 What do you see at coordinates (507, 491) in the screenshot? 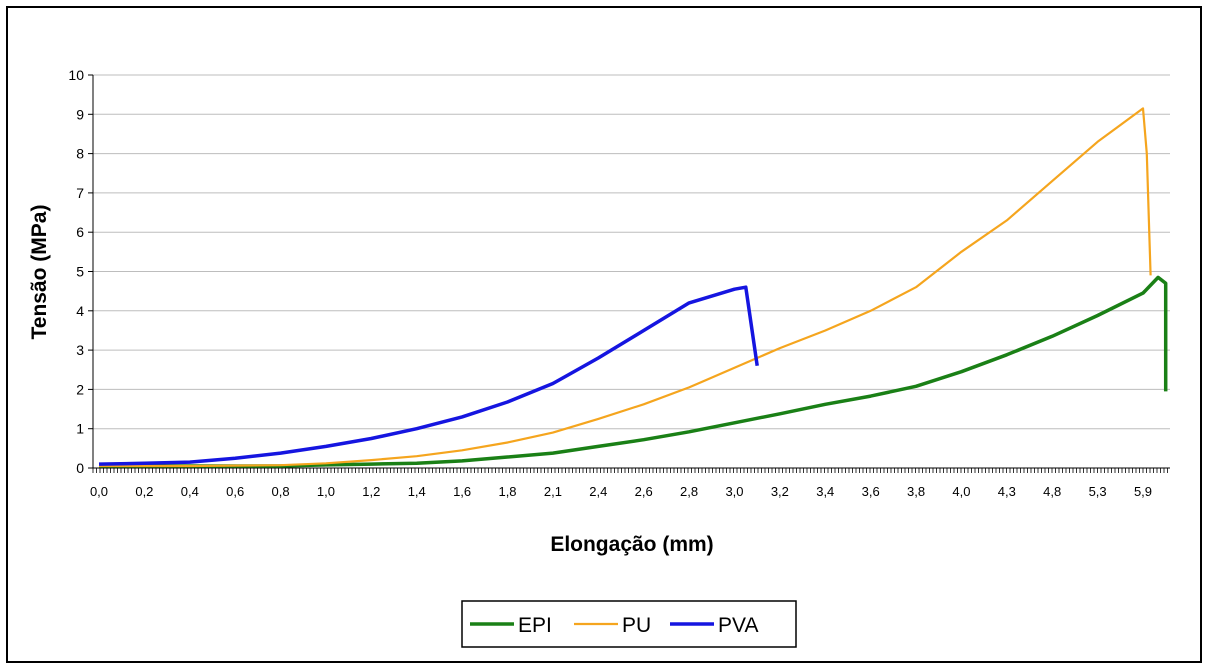
I see `x-tick-label: 1,8` at bounding box center [507, 491].